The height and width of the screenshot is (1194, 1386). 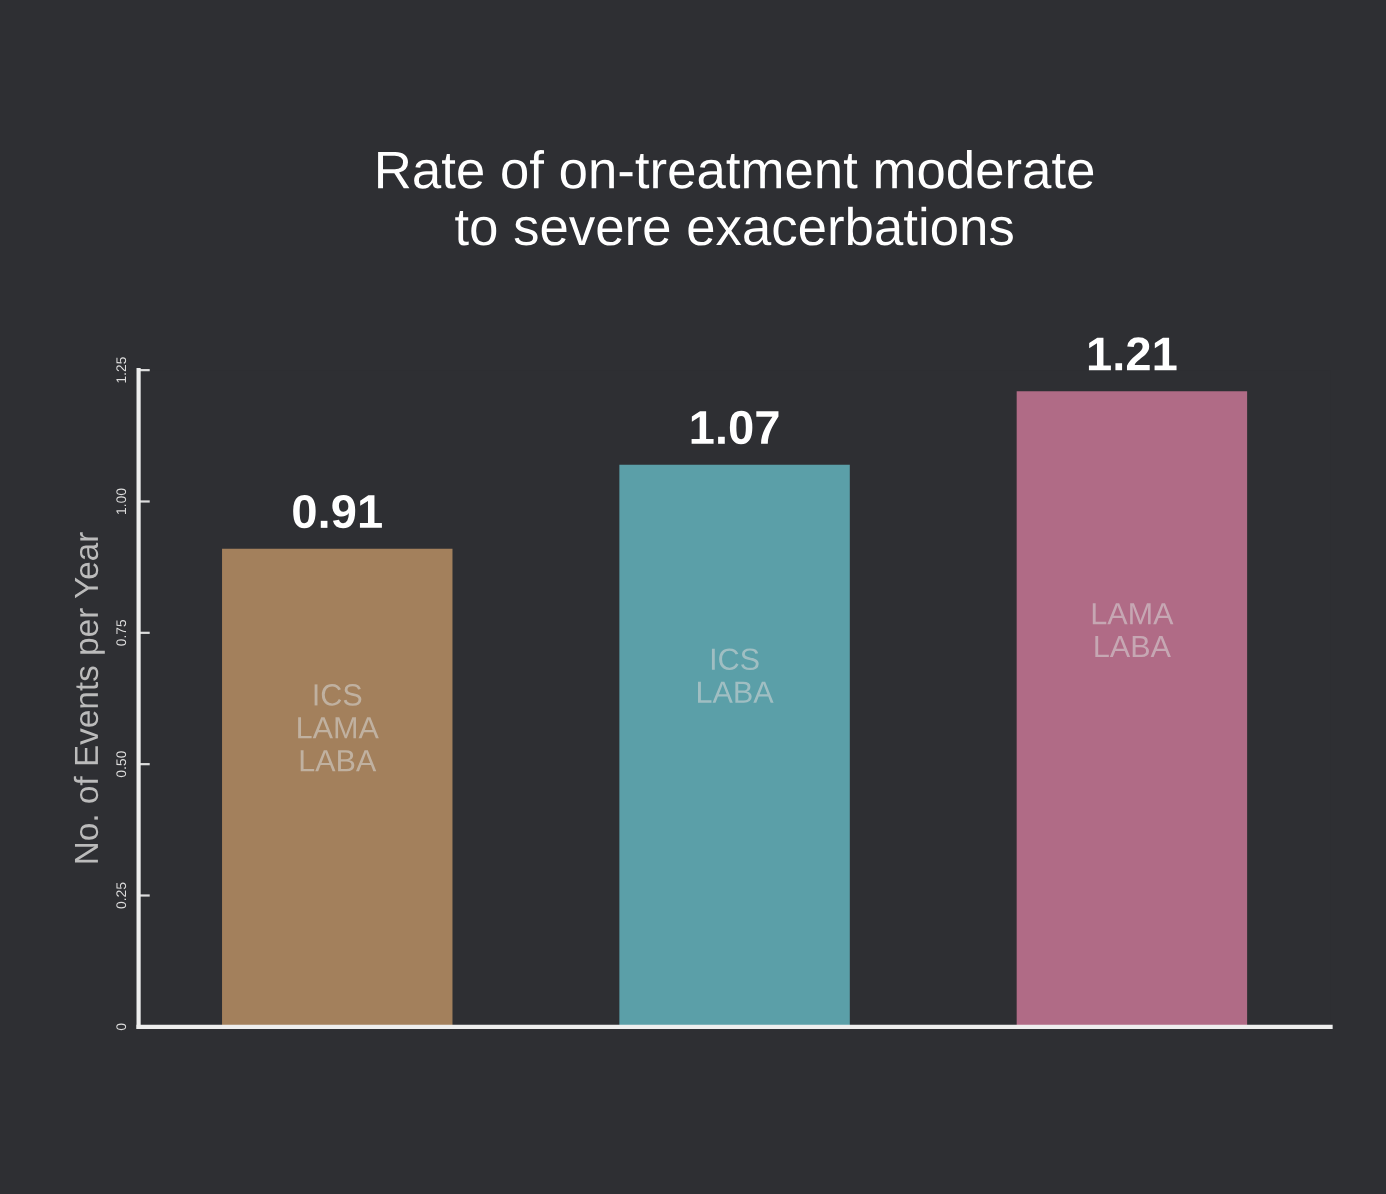 I want to click on data-label: 0.91, so click(x=337, y=511).